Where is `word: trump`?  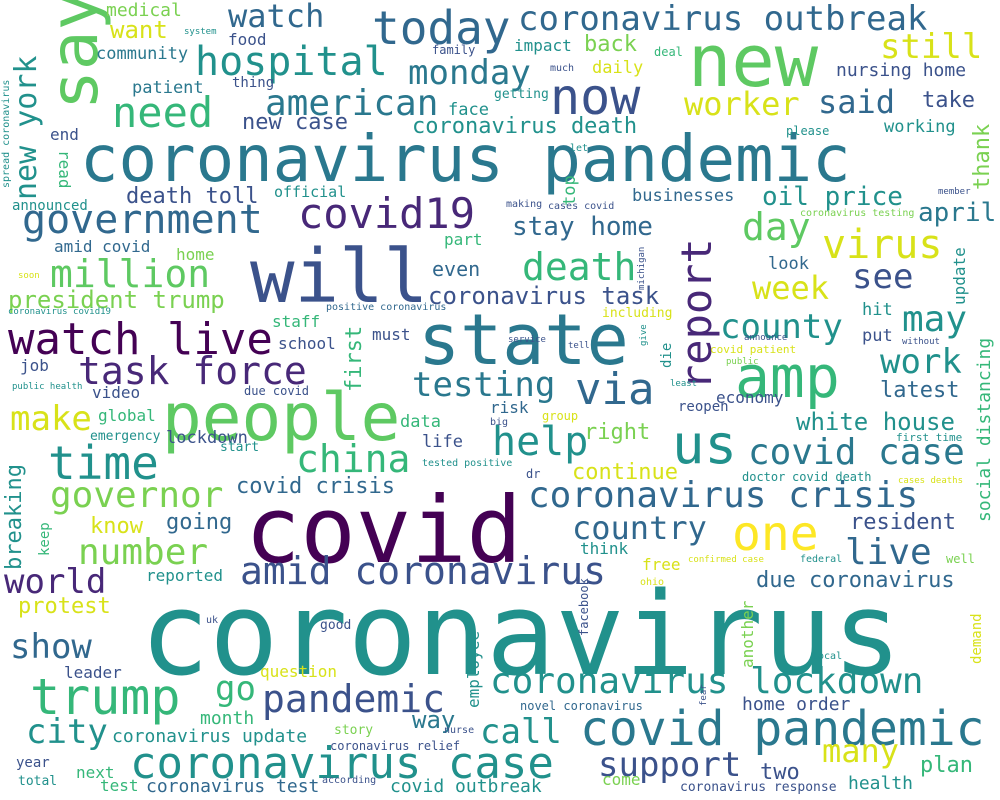
word: trump is located at coordinates (105, 697).